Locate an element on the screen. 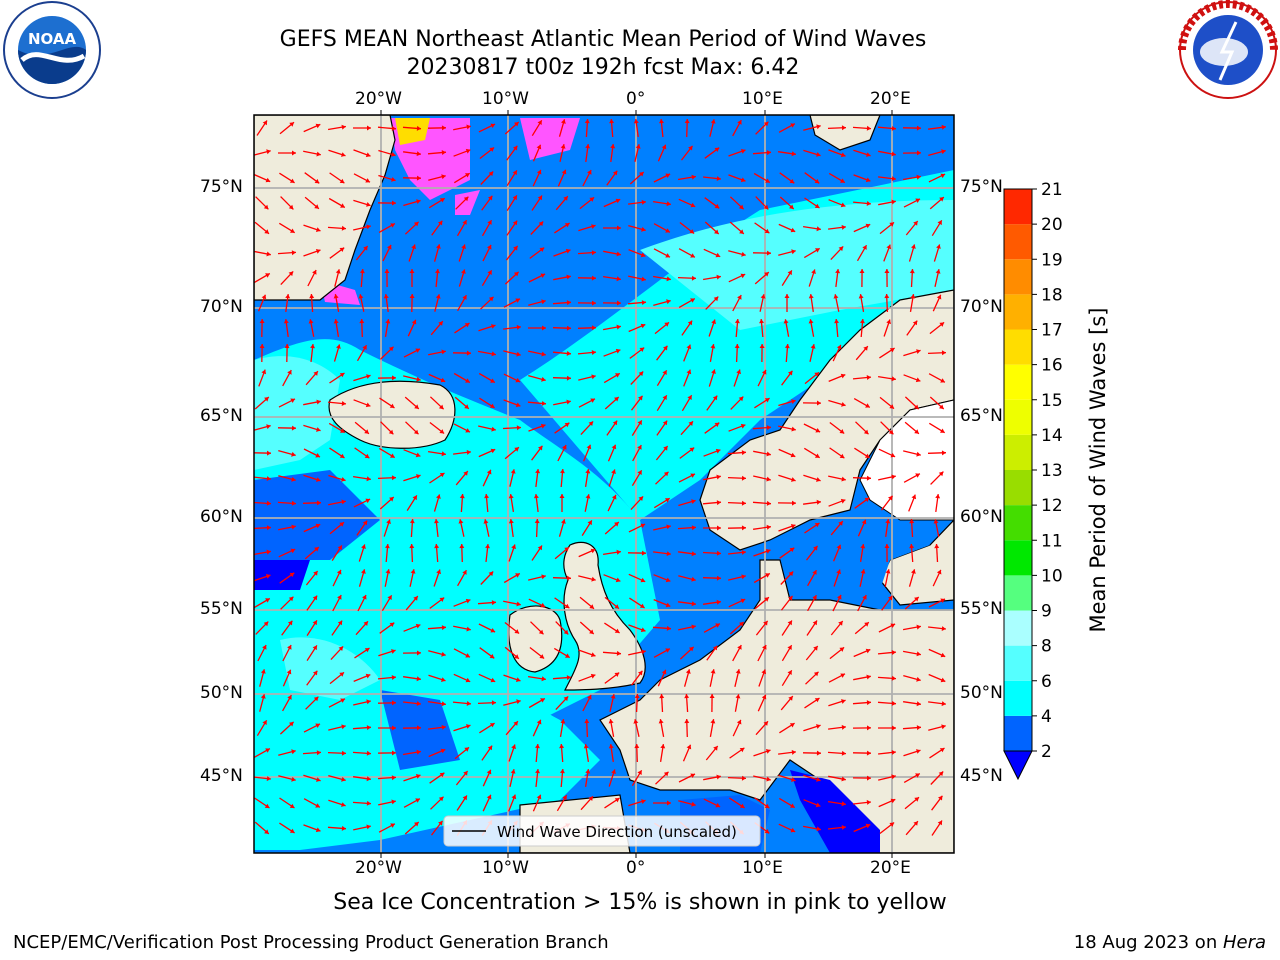 This screenshot has height=960, width=1280. map-legend: Wind Wave Direction (unscaled) is located at coordinates (602, 831).